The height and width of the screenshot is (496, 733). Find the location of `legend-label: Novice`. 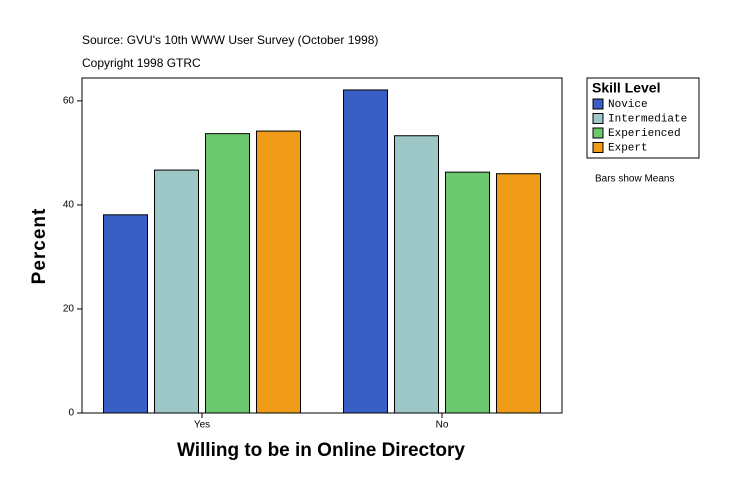

legend-label: Novice is located at coordinates (628, 105).